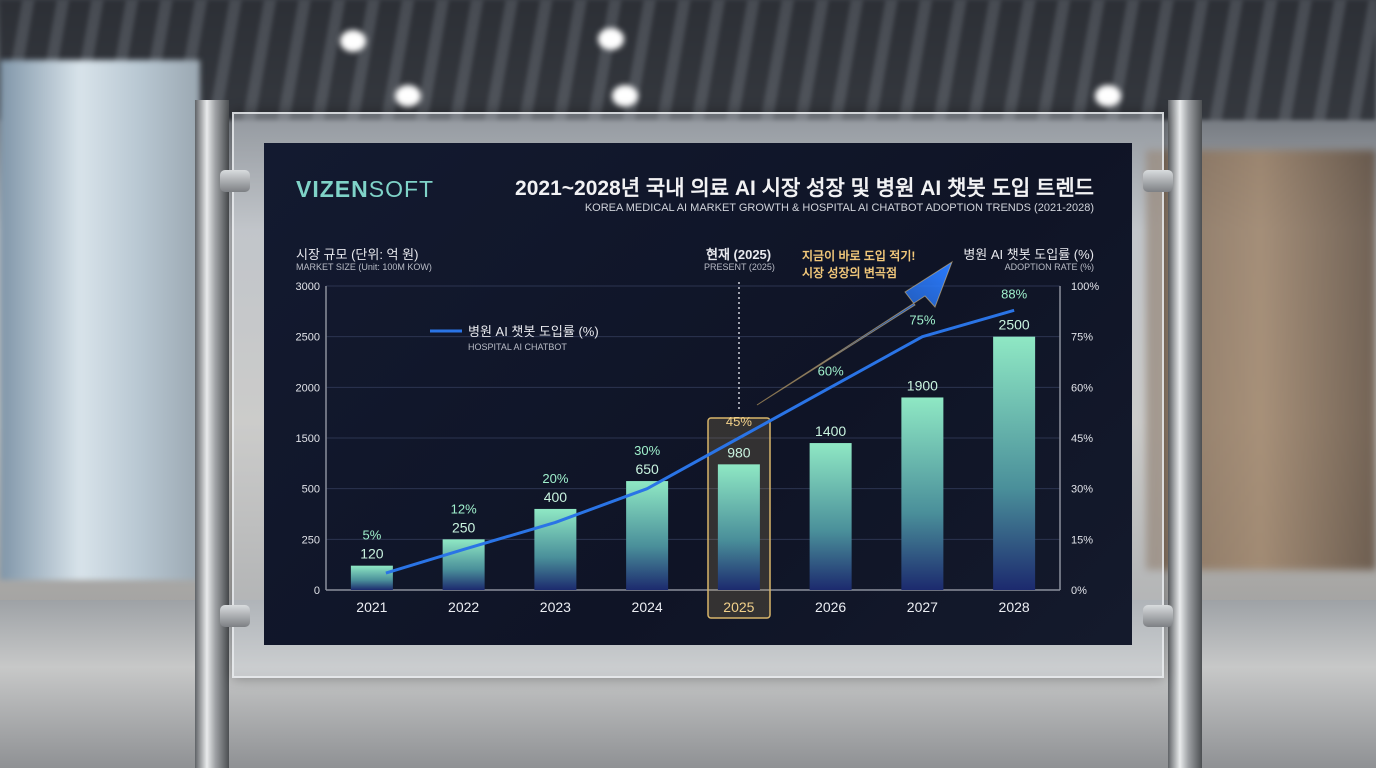 Image resolution: width=1376 pixels, height=768 pixels. What do you see at coordinates (1082, 338) in the screenshot?
I see `right-tick-label: 75%` at bounding box center [1082, 338].